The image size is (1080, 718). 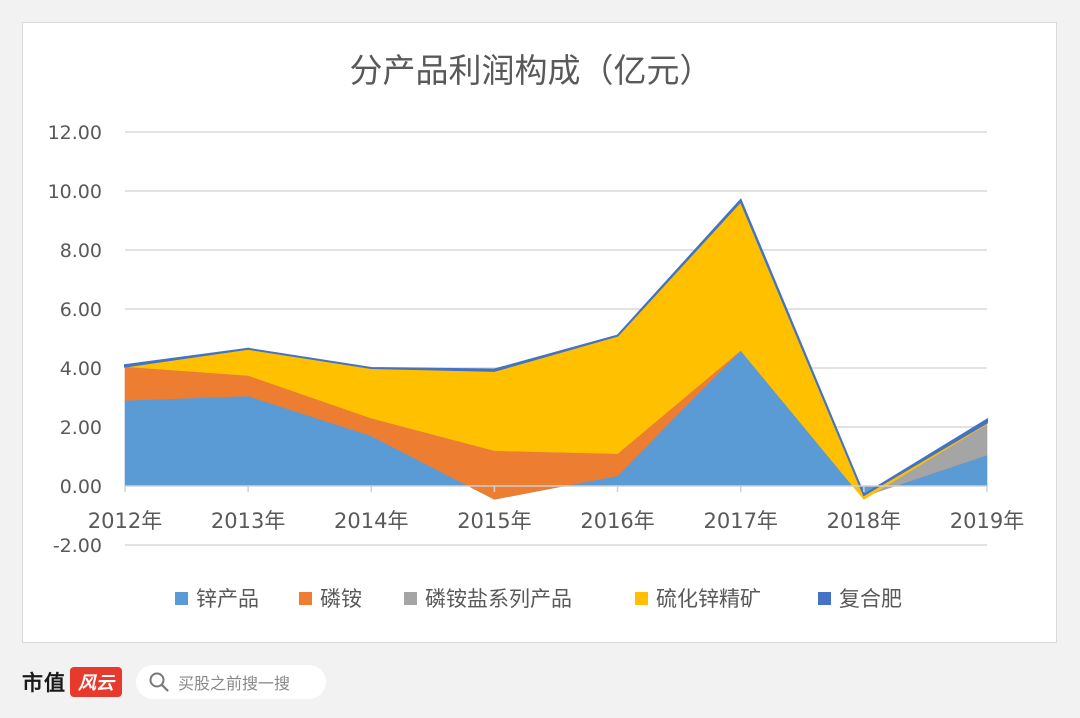 What do you see at coordinates (159, 682) in the screenshot?
I see `search-icon` at bounding box center [159, 682].